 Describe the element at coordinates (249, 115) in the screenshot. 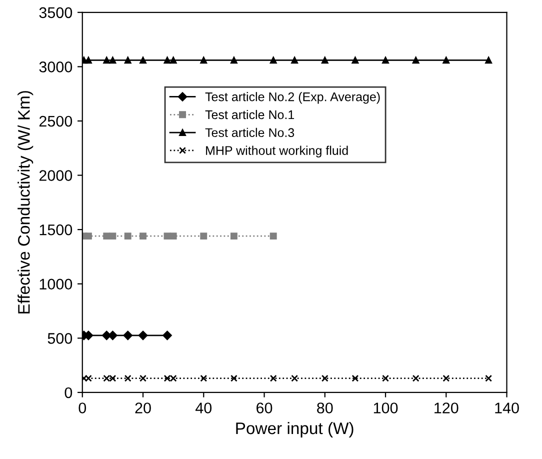

I see `legend-label: Test article No.1` at that location.